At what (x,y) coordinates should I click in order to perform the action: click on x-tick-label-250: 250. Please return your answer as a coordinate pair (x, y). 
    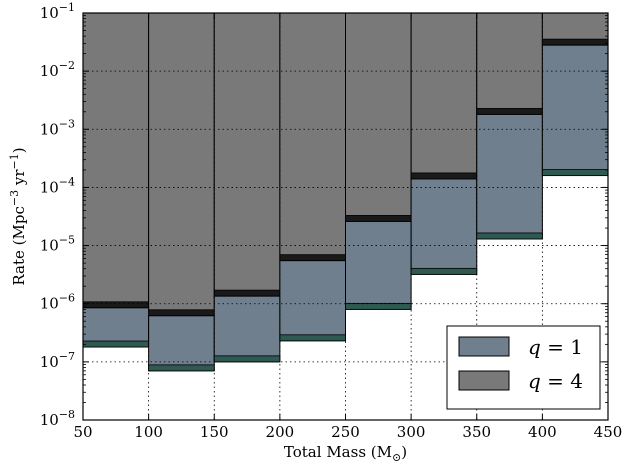
    Looking at the image, I should click on (345, 432).